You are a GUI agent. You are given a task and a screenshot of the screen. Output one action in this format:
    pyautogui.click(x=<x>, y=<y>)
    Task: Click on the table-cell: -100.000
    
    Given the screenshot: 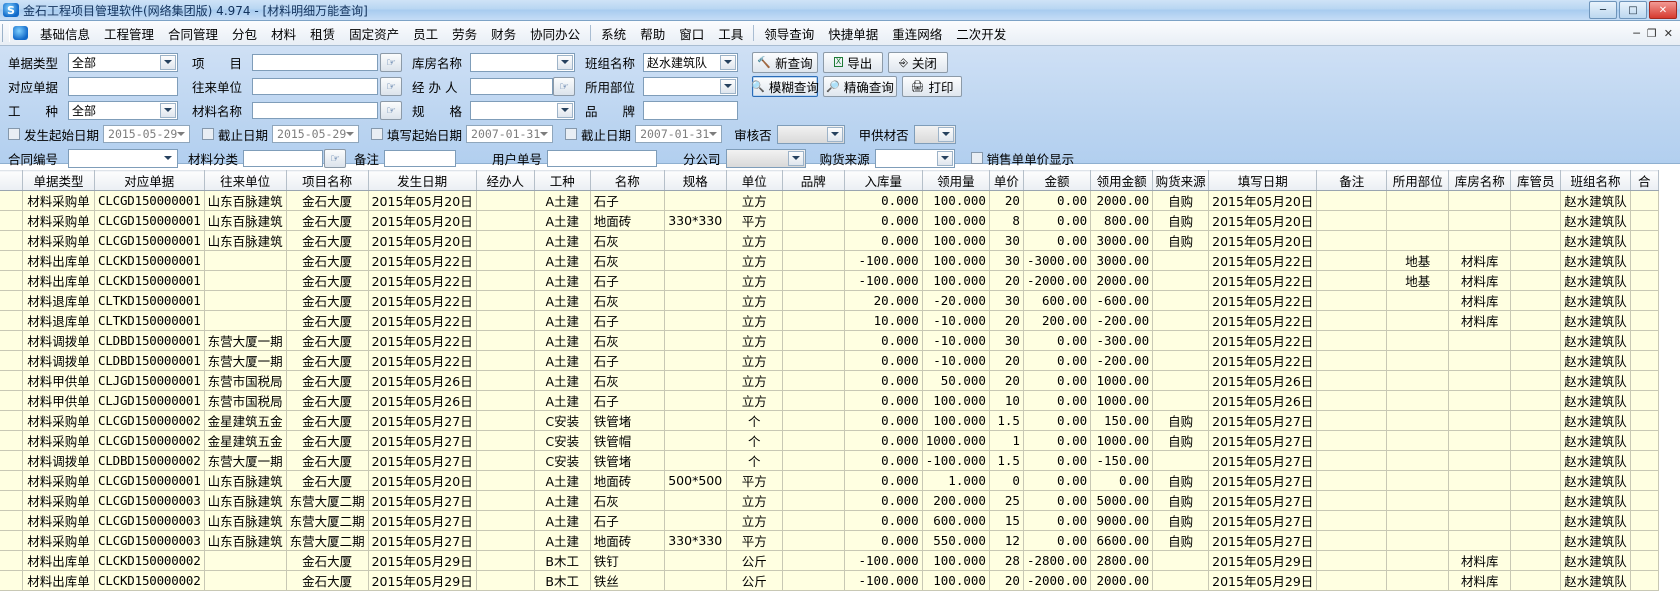 What is the action you would take?
    pyautogui.click(x=883, y=580)
    